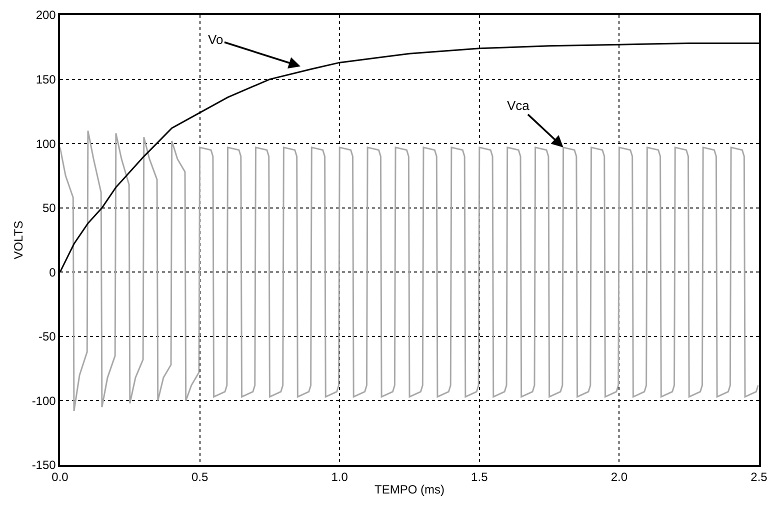  Describe the element at coordinates (518, 105) in the screenshot. I see `annotation: Vca` at that location.